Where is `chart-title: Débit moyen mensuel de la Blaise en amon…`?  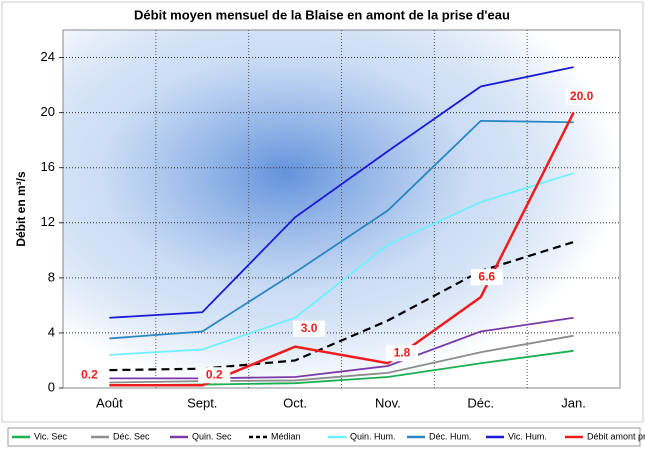
chart-title: Débit moyen mensuel de la Blaise en amon… is located at coordinates (322, 14).